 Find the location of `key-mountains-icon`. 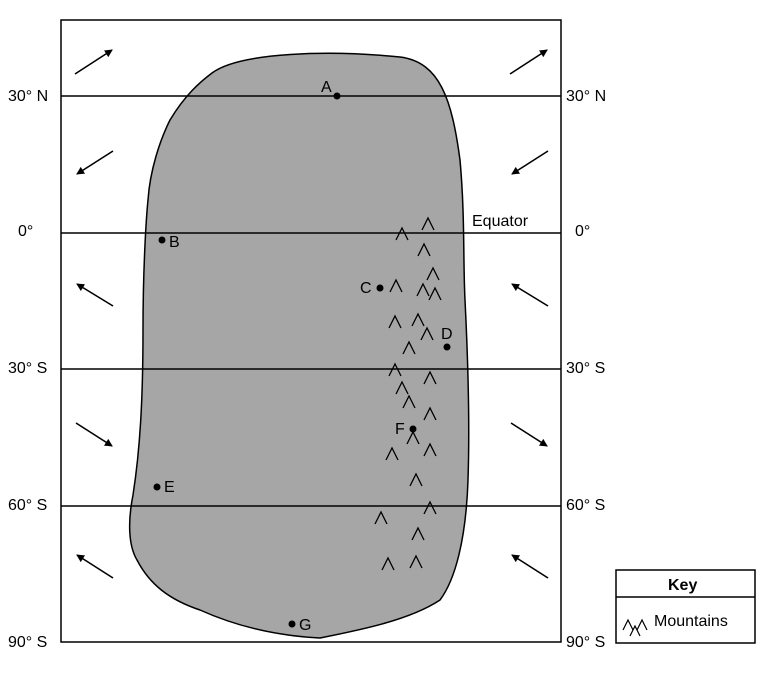

key-mountains-icon is located at coordinates (635, 627).